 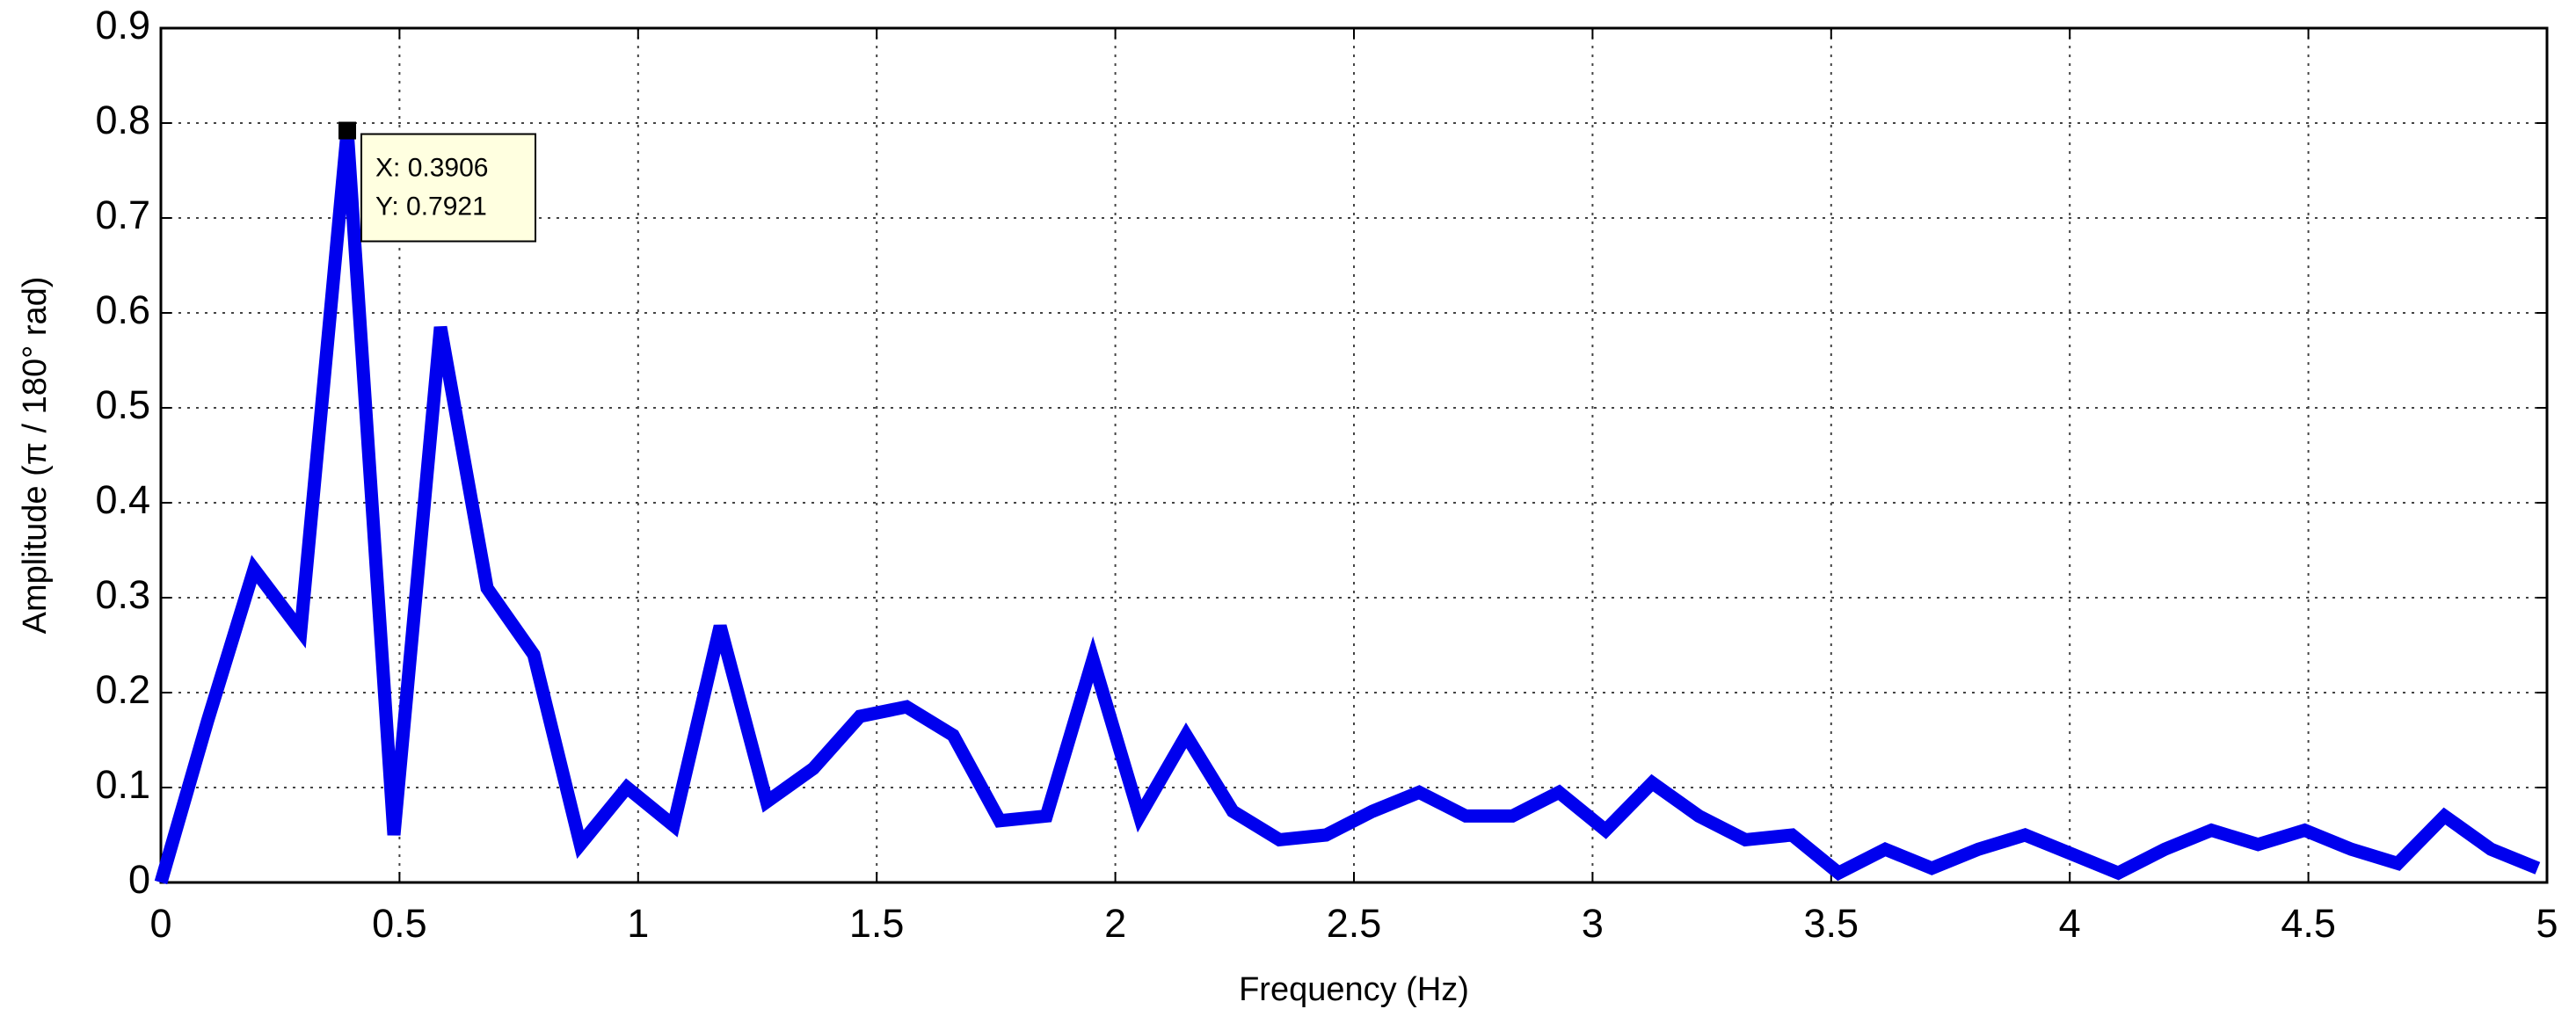 What do you see at coordinates (35, 456) in the screenshot?
I see `y-axis-label: Amplitude (π / 180° rad)` at bounding box center [35, 456].